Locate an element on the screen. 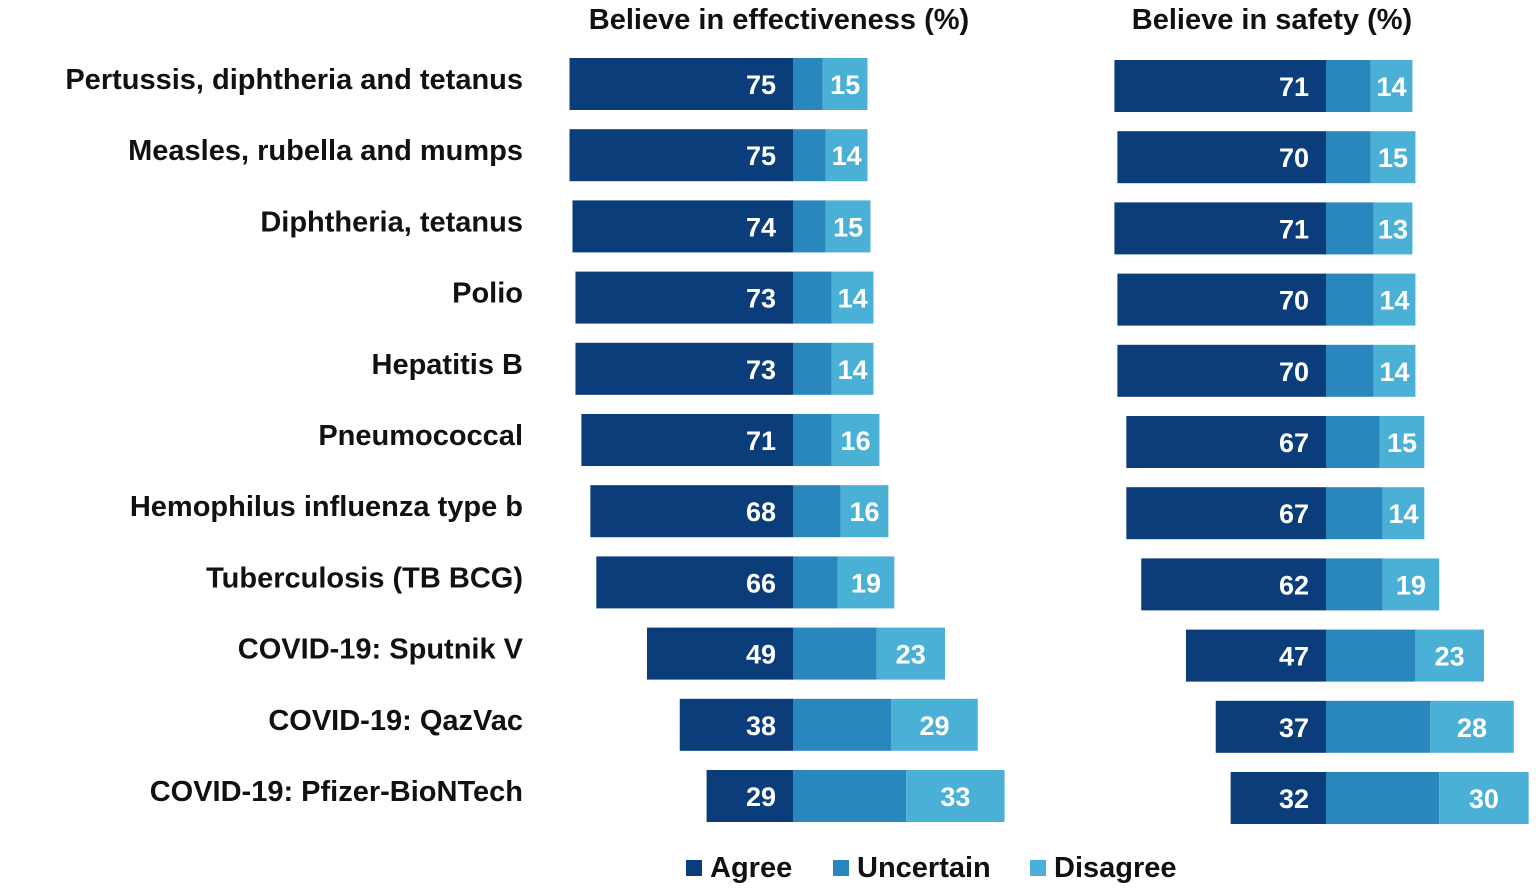 This screenshot has height=892, width=1536. safety-bar-disagree-pertussis-diphtheria-and-tetanus is located at coordinates (1391, 86).